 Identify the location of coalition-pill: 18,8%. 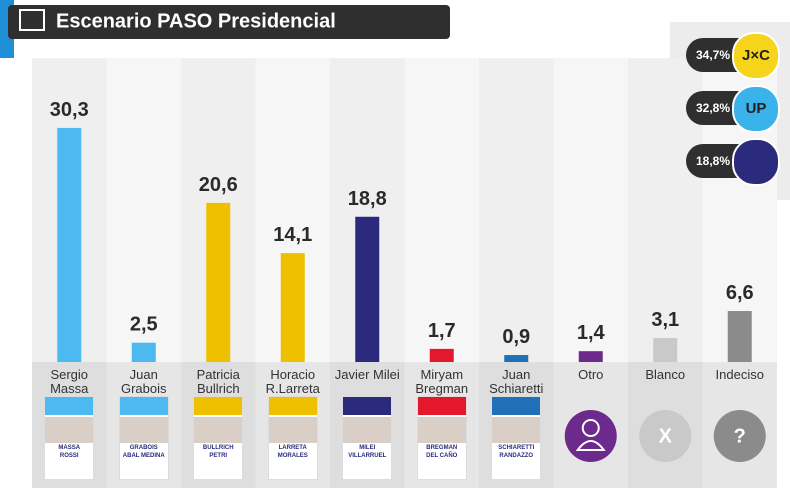
(733, 162).